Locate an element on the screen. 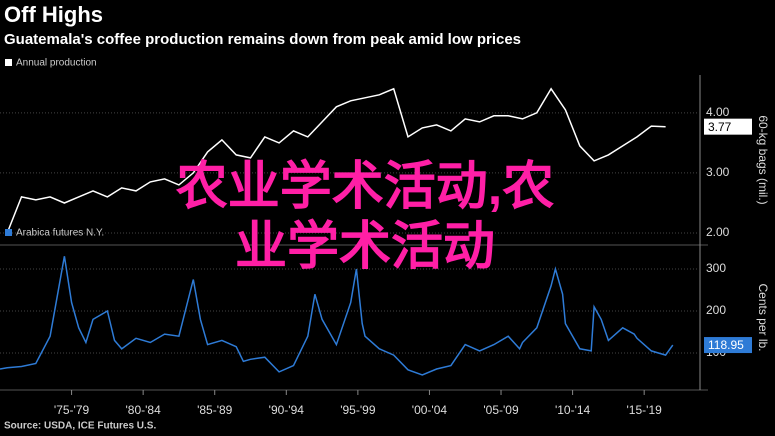  y-axis-label: Cents per lb. is located at coordinates (763, 317).